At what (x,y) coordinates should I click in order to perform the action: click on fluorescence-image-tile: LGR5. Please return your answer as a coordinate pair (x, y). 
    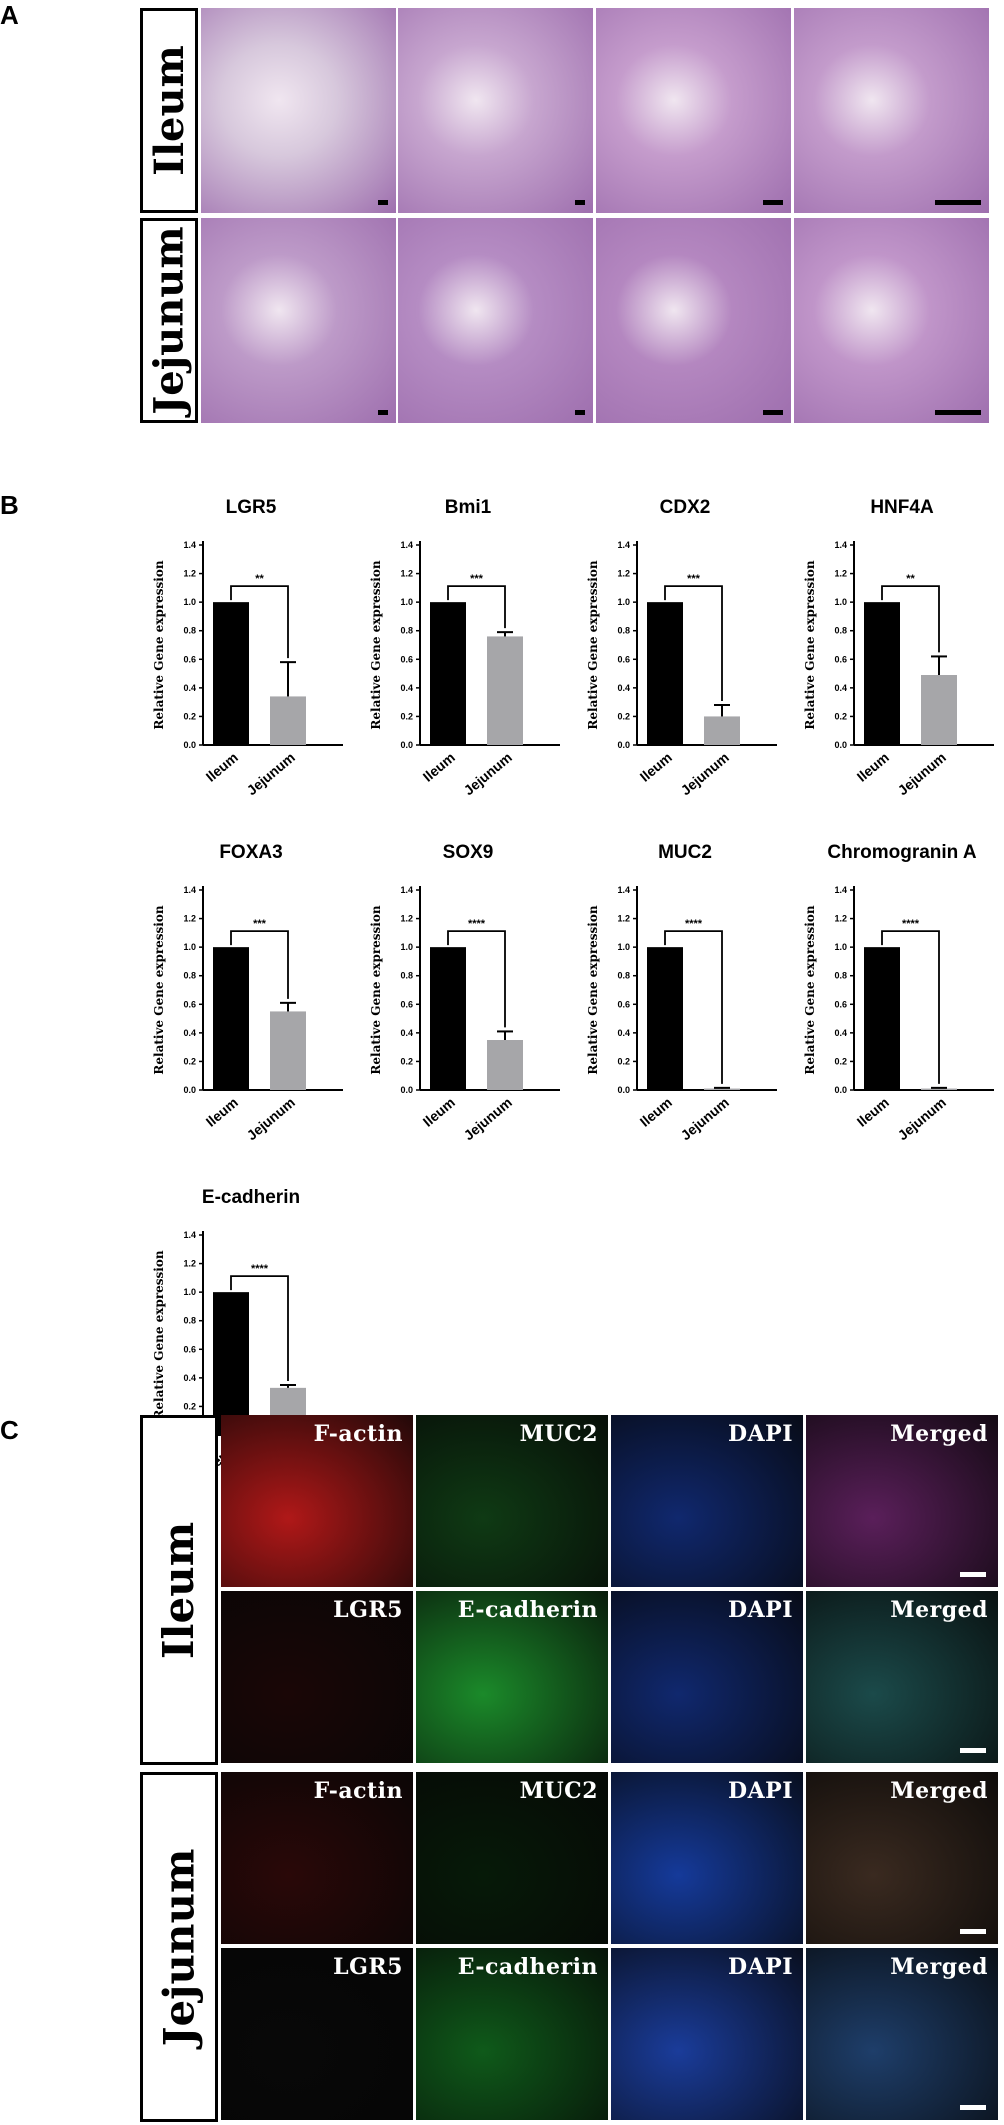
    Looking at the image, I should click on (317, 2034).